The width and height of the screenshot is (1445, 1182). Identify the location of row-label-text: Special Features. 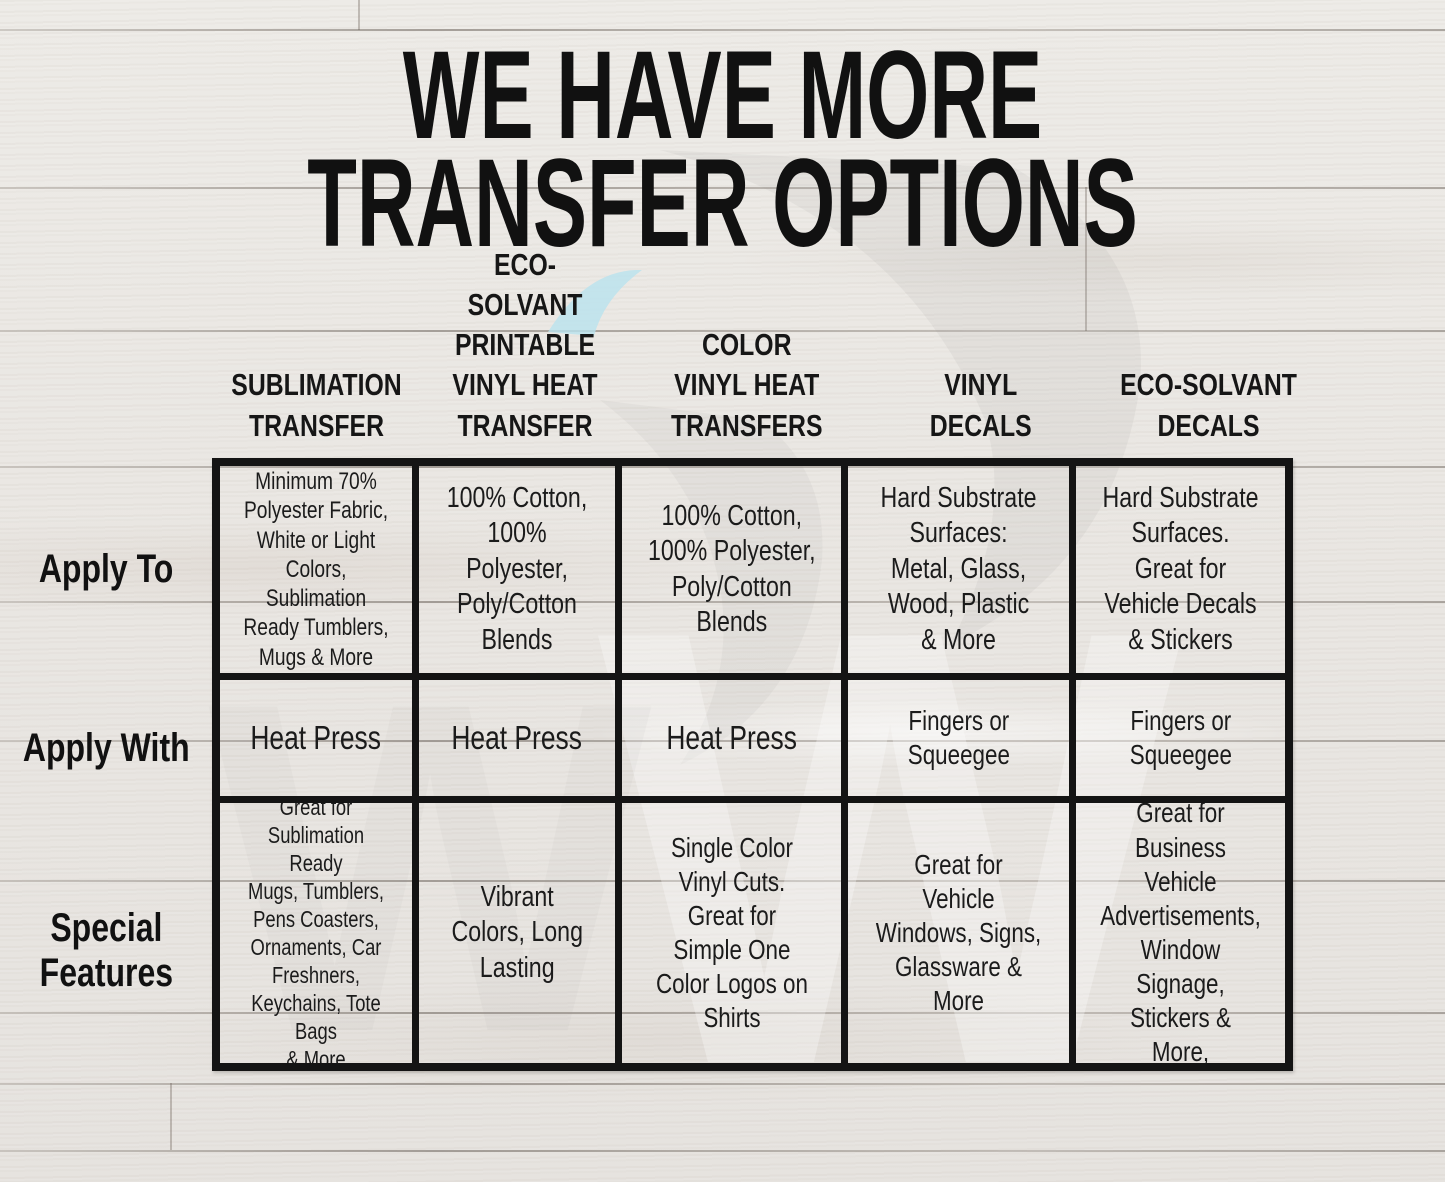
(106, 950).